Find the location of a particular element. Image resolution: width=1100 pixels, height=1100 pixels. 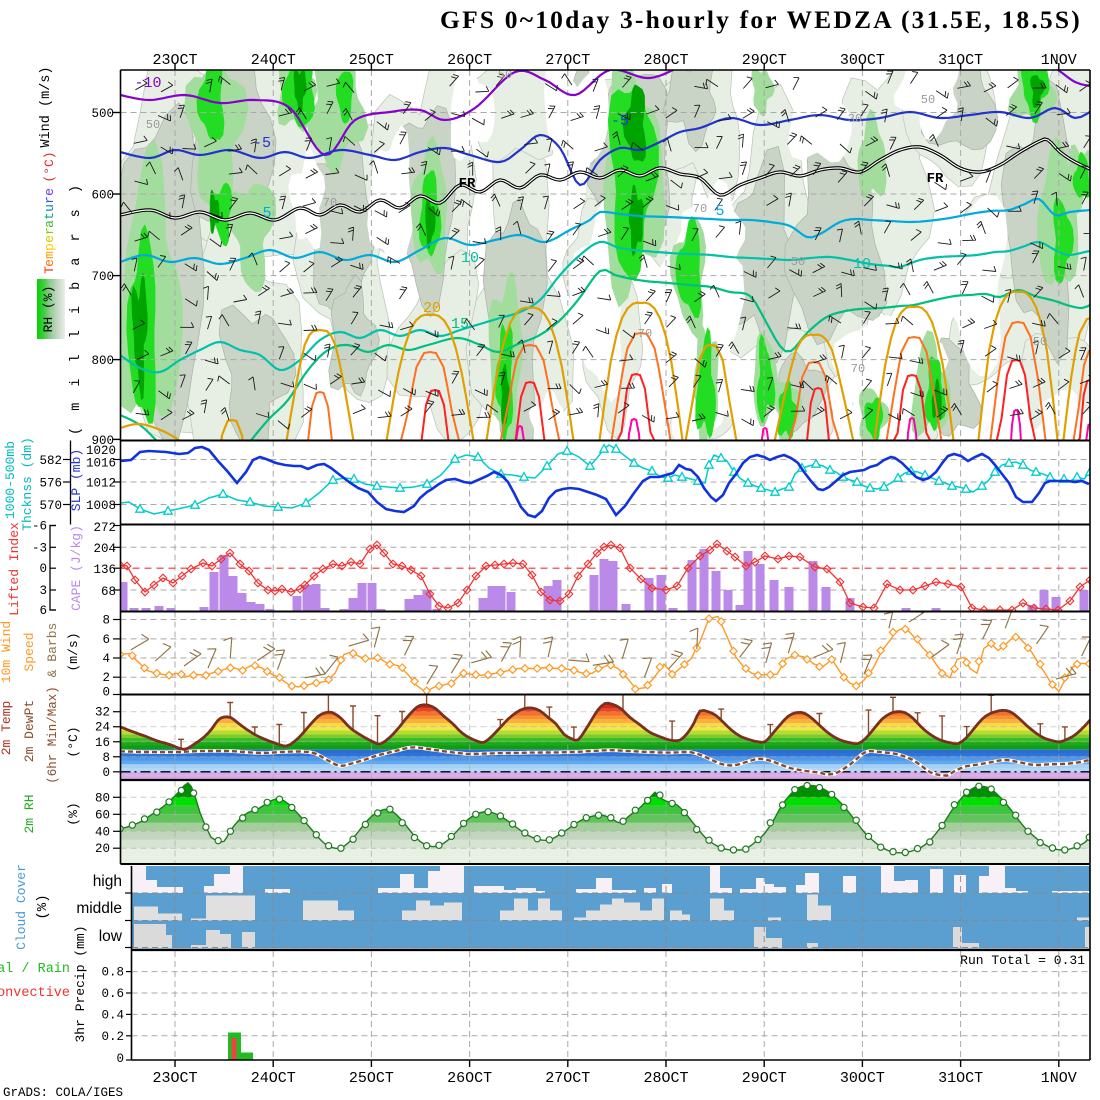

svg-text: Lifted Index is located at coordinates (14, 569).